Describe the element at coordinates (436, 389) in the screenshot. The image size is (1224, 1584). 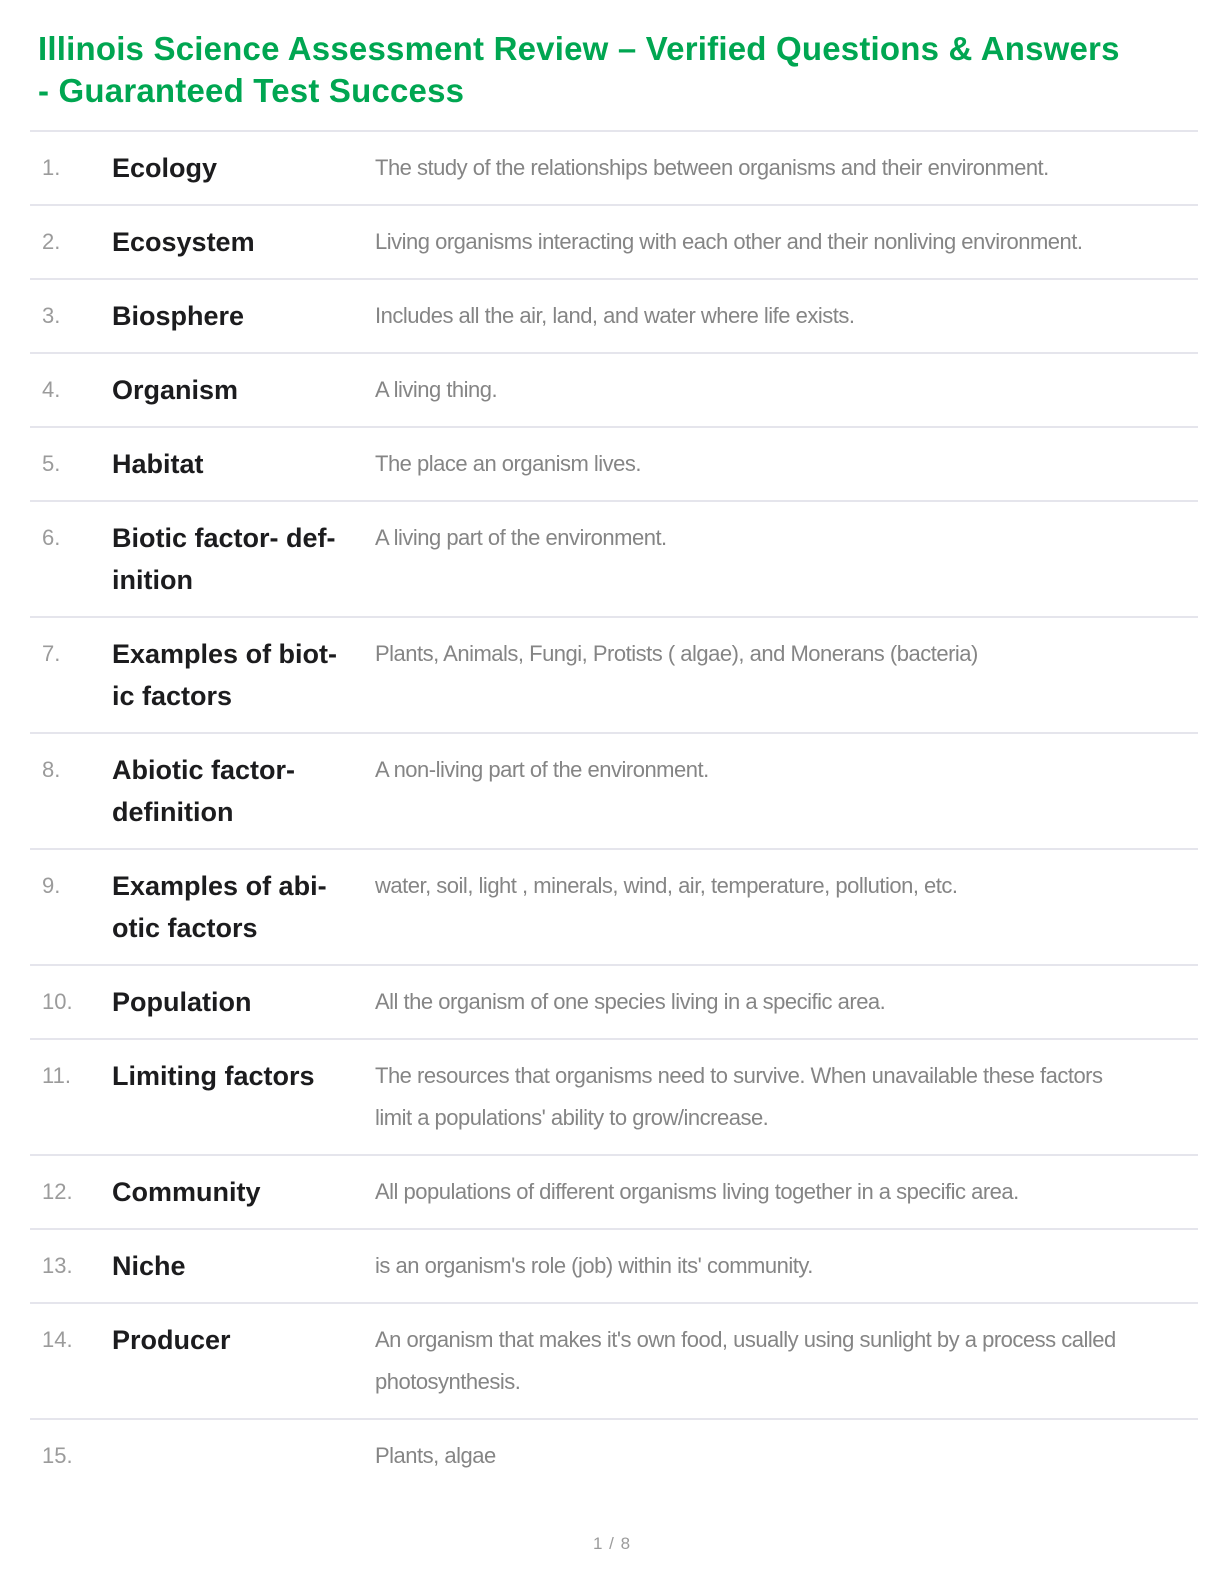
I see `row-definition: A living thing.` at that location.